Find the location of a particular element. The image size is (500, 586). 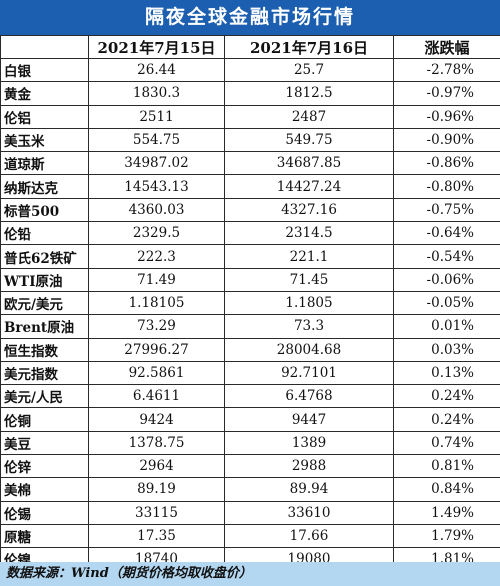

row-value-d16: 33610 is located at coordinates (309, 512).